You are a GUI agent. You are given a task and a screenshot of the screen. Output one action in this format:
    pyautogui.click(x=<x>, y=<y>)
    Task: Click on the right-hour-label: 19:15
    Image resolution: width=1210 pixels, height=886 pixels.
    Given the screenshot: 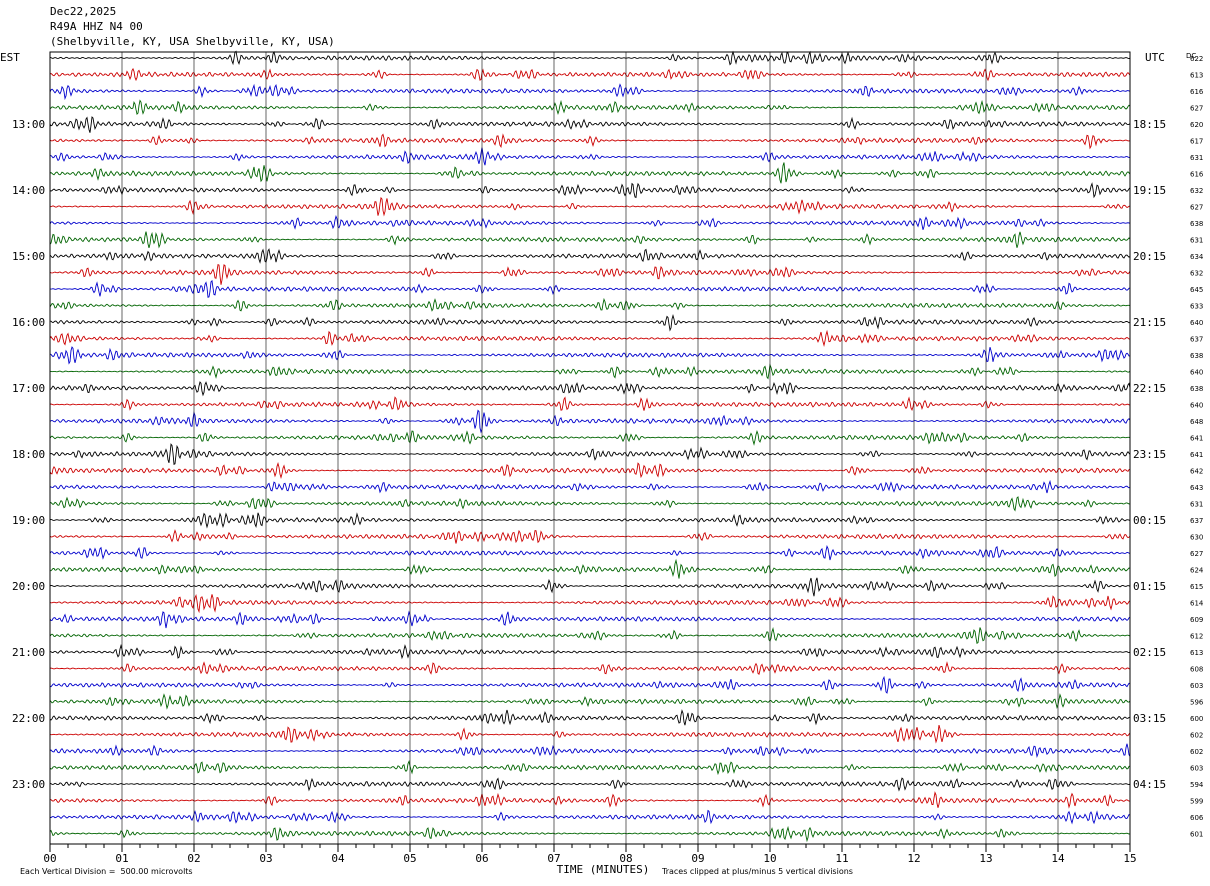 What is the action you would take?
    pyautogui.click(x=1149, y=190)
    